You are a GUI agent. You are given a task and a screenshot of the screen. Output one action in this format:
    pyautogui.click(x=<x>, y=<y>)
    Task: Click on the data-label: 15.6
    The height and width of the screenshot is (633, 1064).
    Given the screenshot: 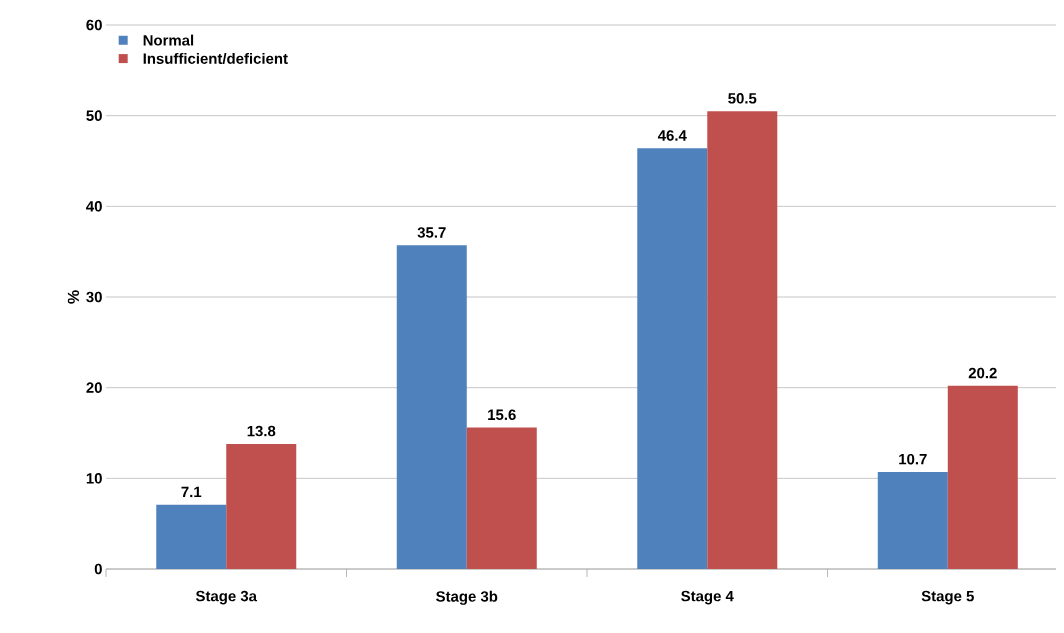 What is the action you would take?
    pyautogui.click(x=502, y=415)
    